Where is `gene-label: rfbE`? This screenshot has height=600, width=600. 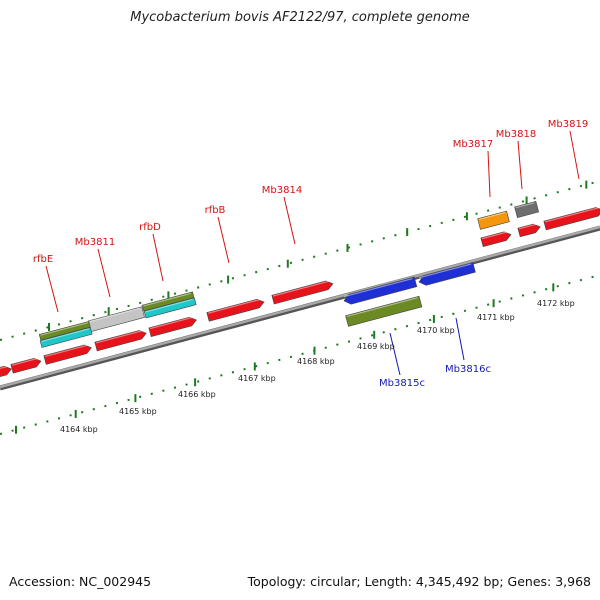
gene-label: rfbE is located at coordinates (43, 259).